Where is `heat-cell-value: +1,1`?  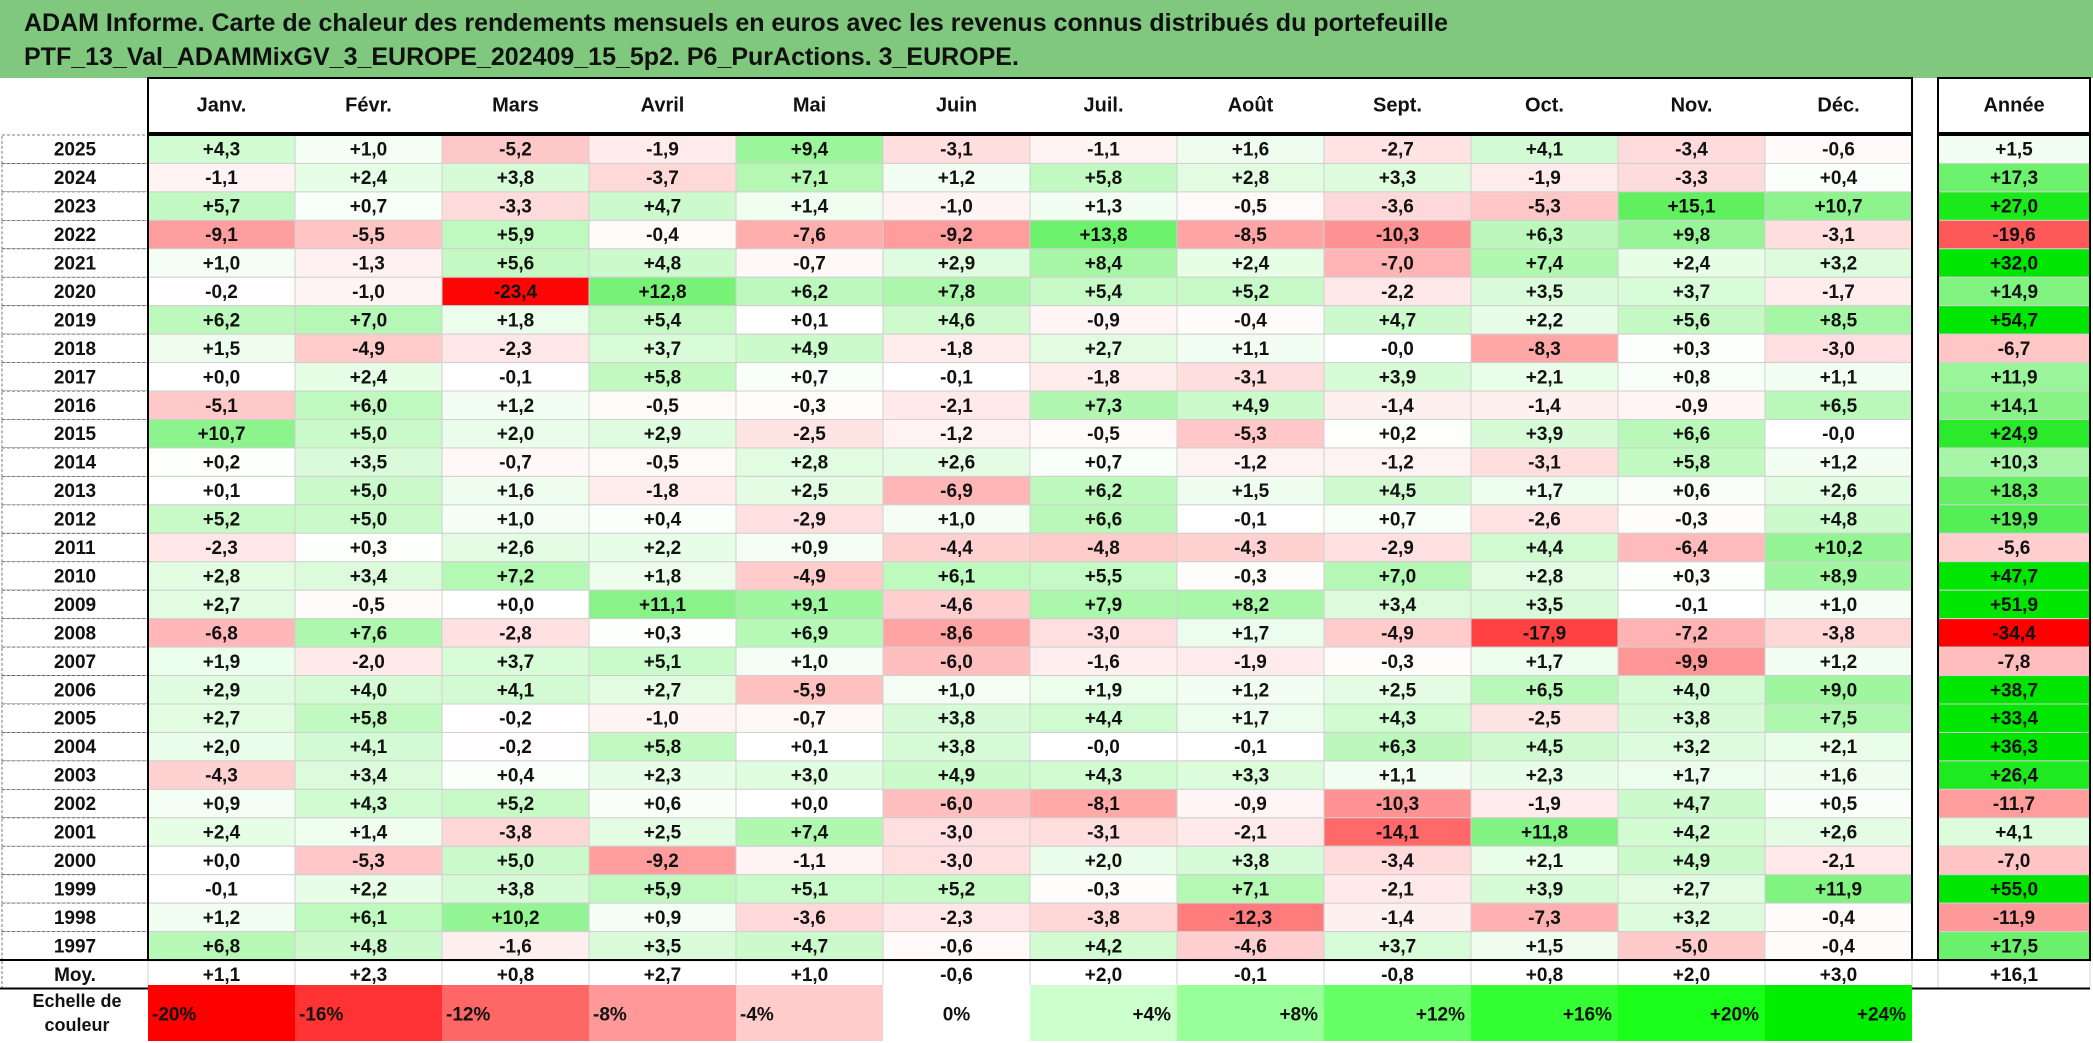 heat-cell-value: +1,1 is located at coordinates (1251, 349).